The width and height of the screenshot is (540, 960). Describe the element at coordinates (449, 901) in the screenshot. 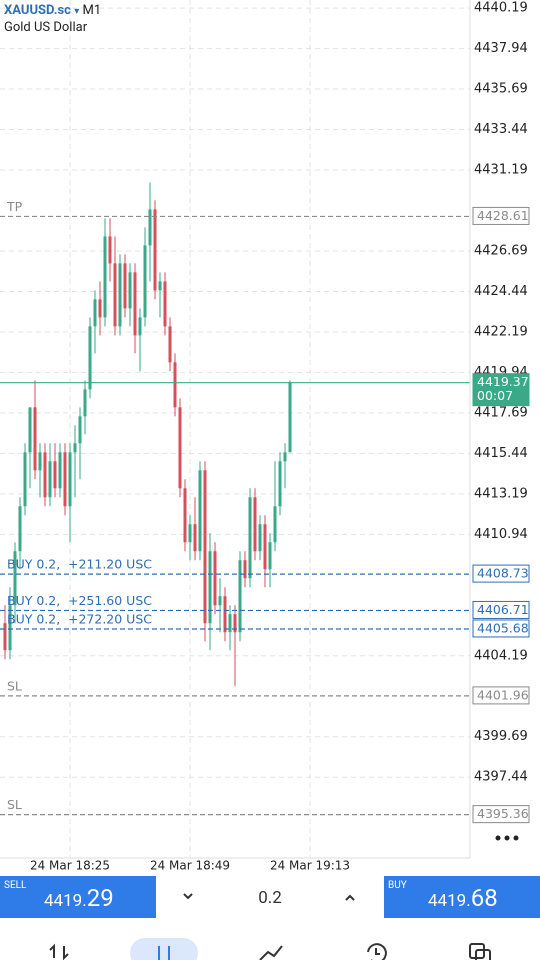

I see `buy-price-main: 4419.` at that location.